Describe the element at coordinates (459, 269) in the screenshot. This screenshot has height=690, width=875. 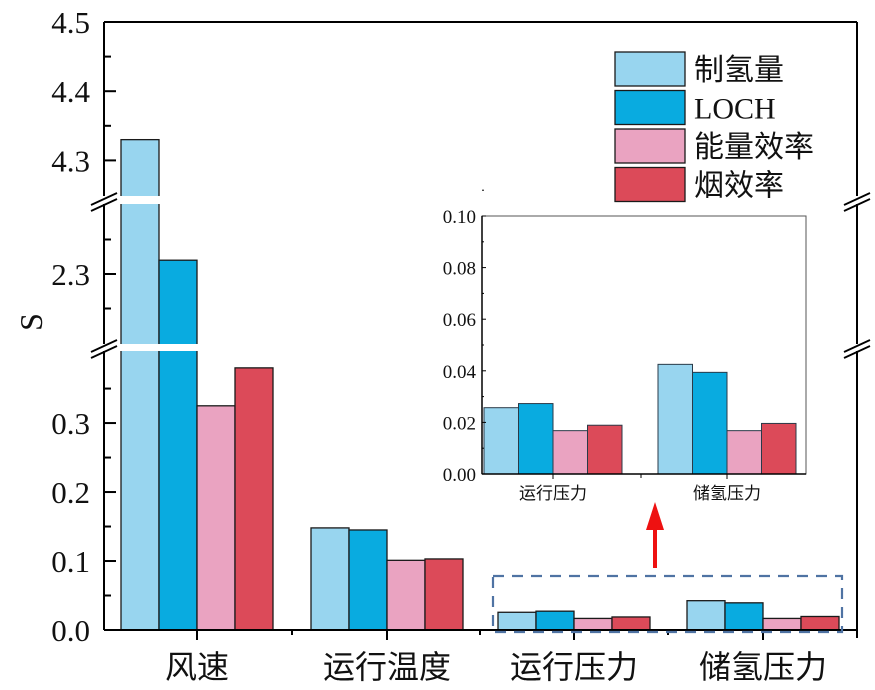
I see `inset-y-tick-label: 0.08` at that location.